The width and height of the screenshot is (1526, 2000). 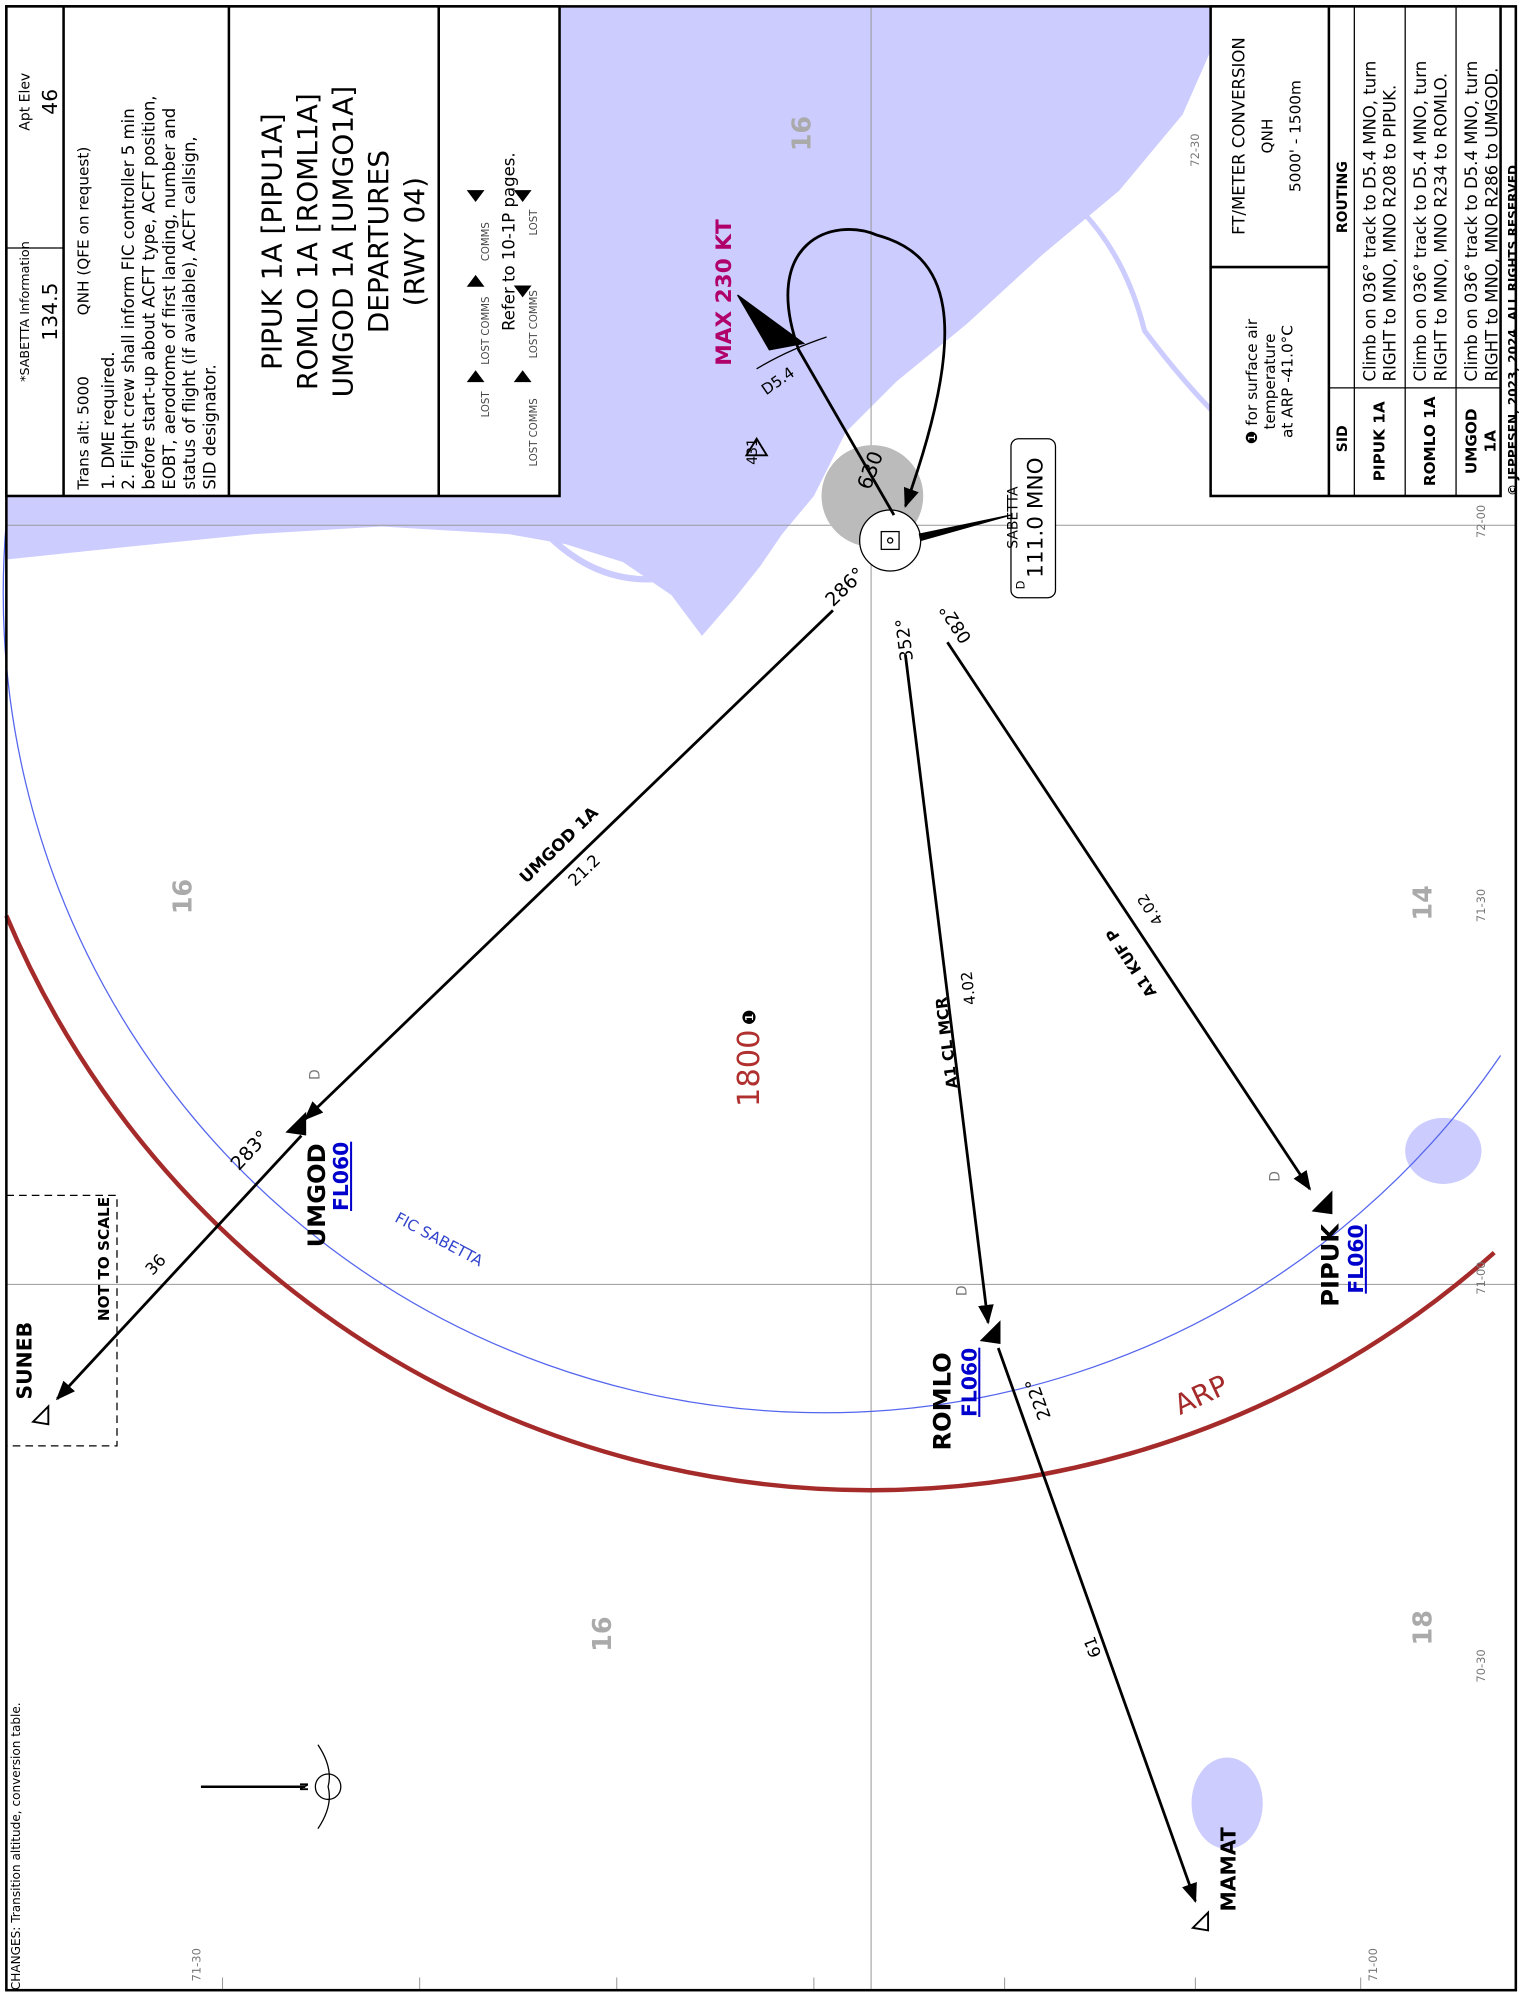 What do you see at coordinates (946, 1043) in the screenshot?
I see `route-name: A1 CL MCR` at bounding box center [946, 1043].